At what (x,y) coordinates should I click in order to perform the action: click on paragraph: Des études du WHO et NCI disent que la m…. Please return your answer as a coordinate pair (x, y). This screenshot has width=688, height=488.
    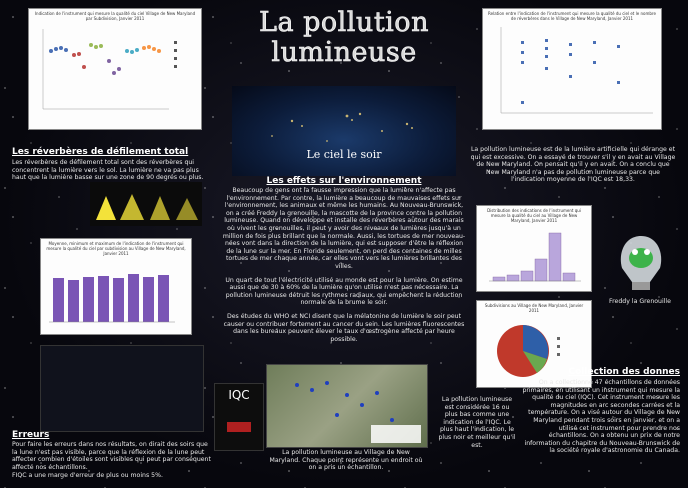
    Looking at the image, I should click on (344, 327).